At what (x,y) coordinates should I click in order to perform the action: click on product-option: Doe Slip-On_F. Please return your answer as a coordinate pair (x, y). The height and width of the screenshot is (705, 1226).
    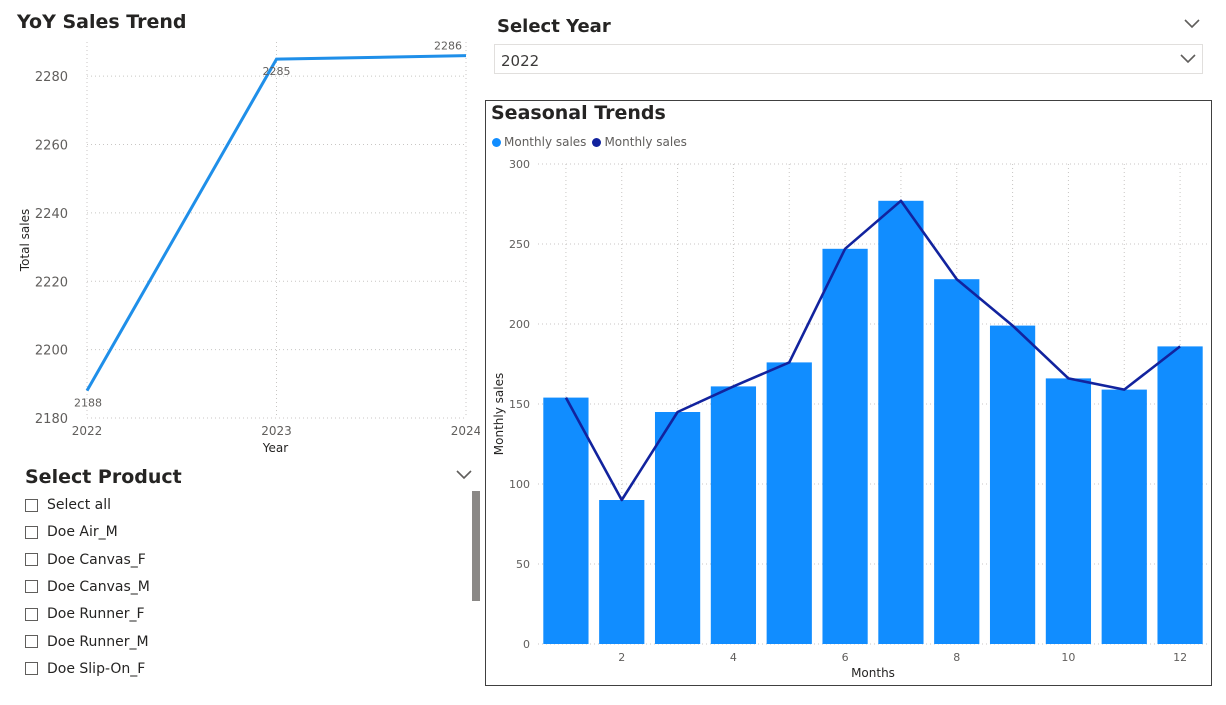
    Looking at the image, I should click on (85, 669).